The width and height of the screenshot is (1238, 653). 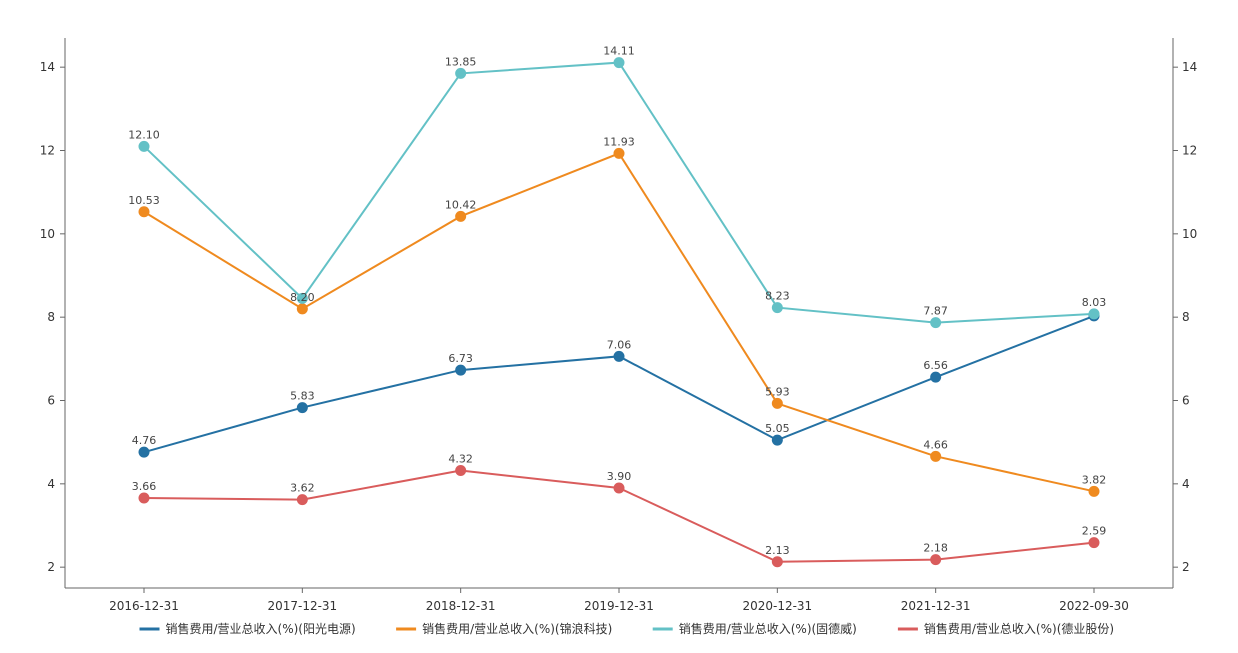 What do you see at coordinates (1094, 531) in the screenshot?
I see `data-label: 2.59` at bounding box center [1094, 531].